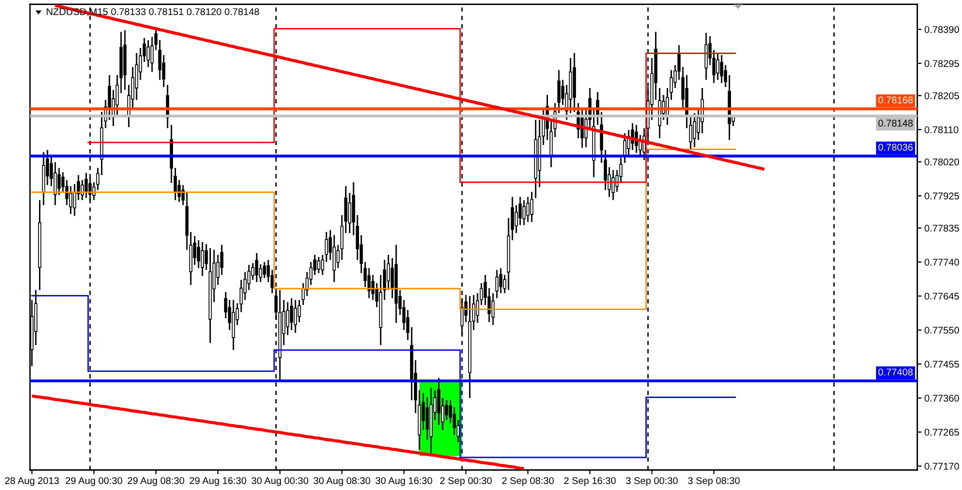 The image size is (962, 490). I want to click on y-tick-label: 0.77740, so click(942, 262).